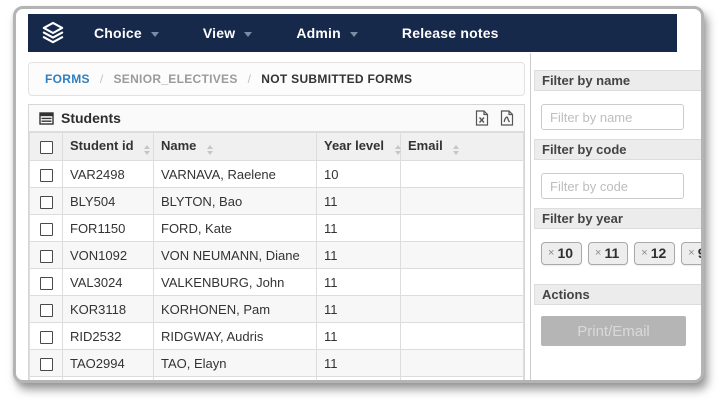  Describe the element at coordinates (658, 253) in the screenshot. I see `year-tag-label: 12` at that location.